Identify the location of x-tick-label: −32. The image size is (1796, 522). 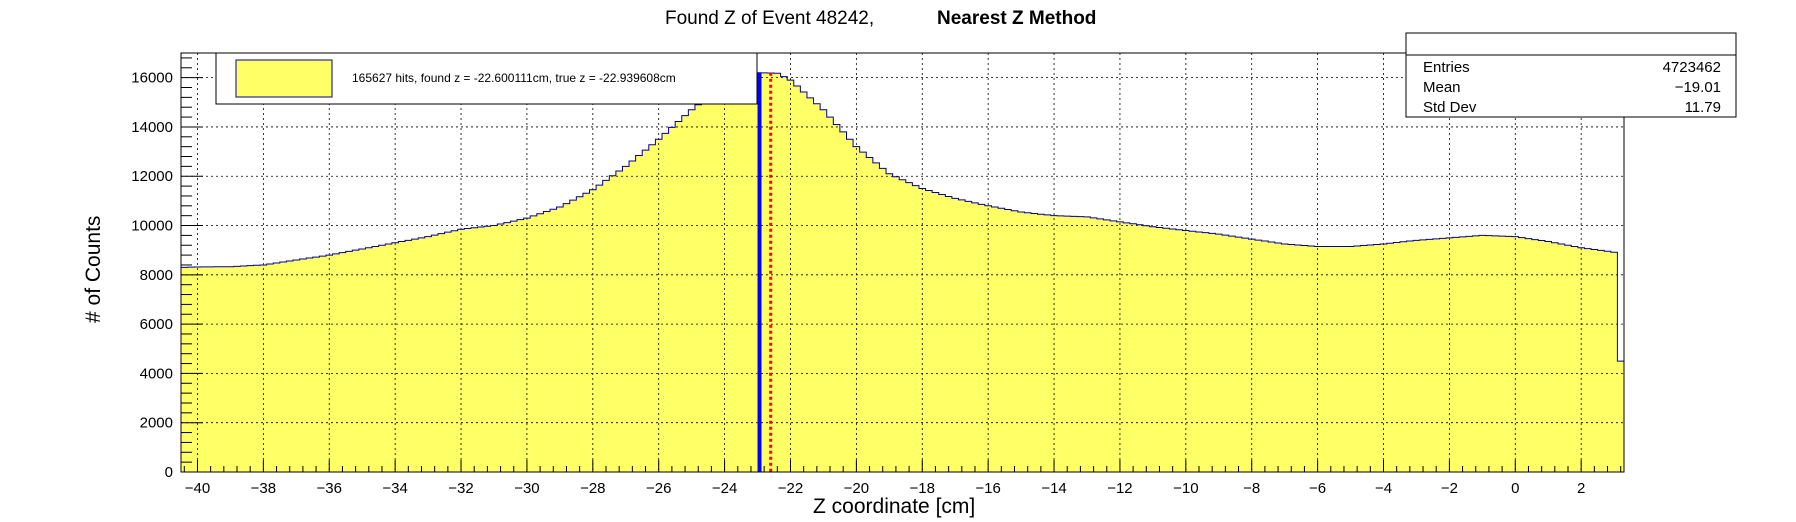
(460, 488).